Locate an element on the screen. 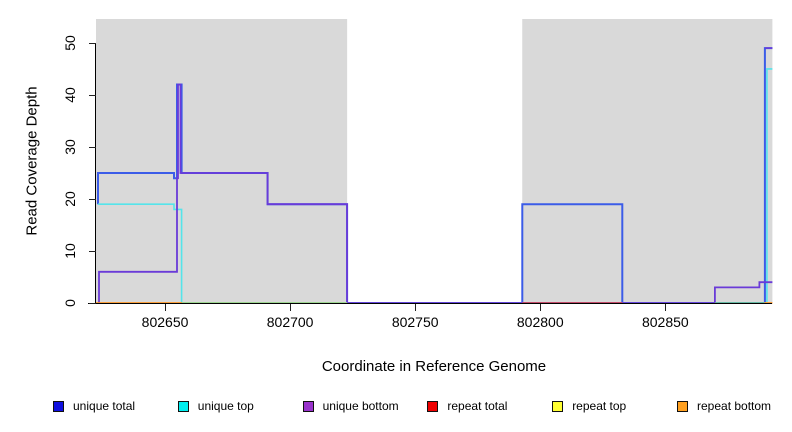  legend-label: unique total is located at coordinates (104, 406).